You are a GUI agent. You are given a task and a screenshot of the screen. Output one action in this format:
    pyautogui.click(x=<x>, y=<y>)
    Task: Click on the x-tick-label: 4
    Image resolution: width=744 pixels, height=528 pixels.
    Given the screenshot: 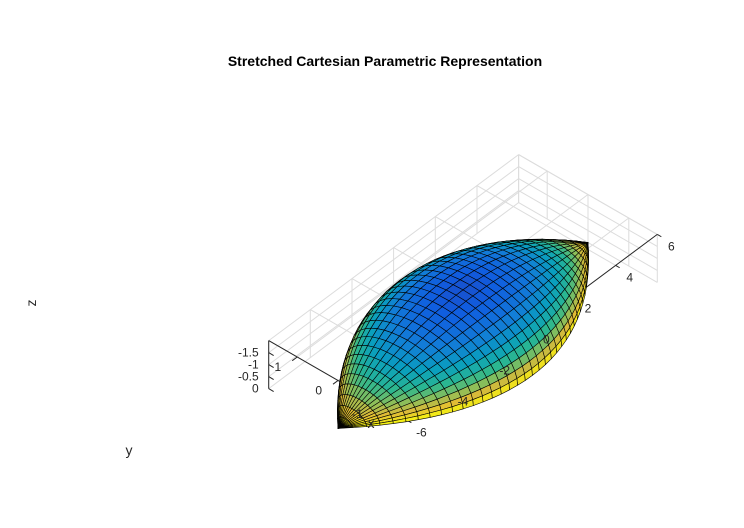 What is the action you would take?
    pyautogui.click(x=629, y=277)
    